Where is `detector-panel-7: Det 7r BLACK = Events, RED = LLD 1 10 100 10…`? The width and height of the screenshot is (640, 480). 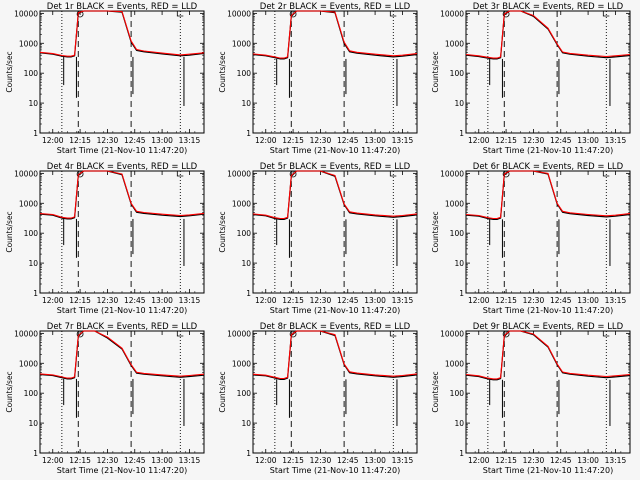 detector-panel-7: Det 7r BLACK = Events, RED = LLD 1 10 100 10… is located at coordinates (105, 398).